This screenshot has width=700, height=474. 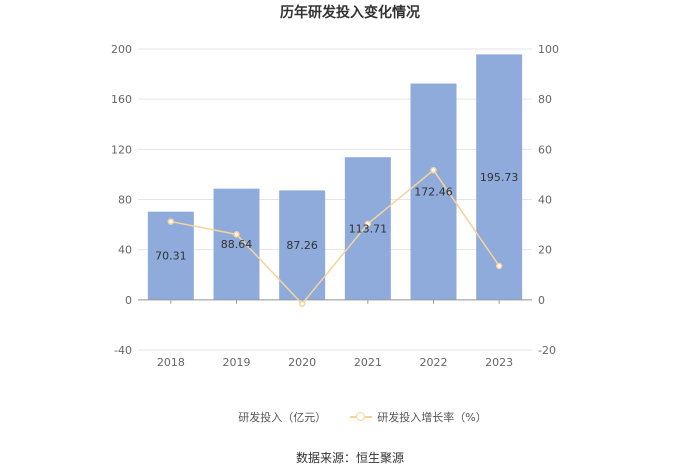 I want to click on x-tick-label: 2021, so click(x=368, y=362).